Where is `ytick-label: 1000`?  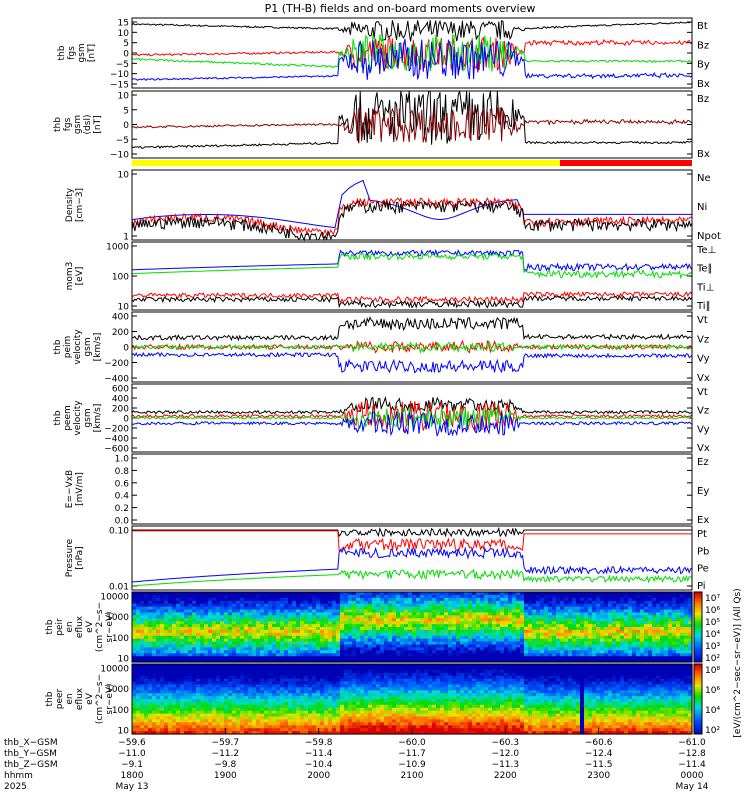 ytick-label: 1000 is located at coordinates (117, 248).